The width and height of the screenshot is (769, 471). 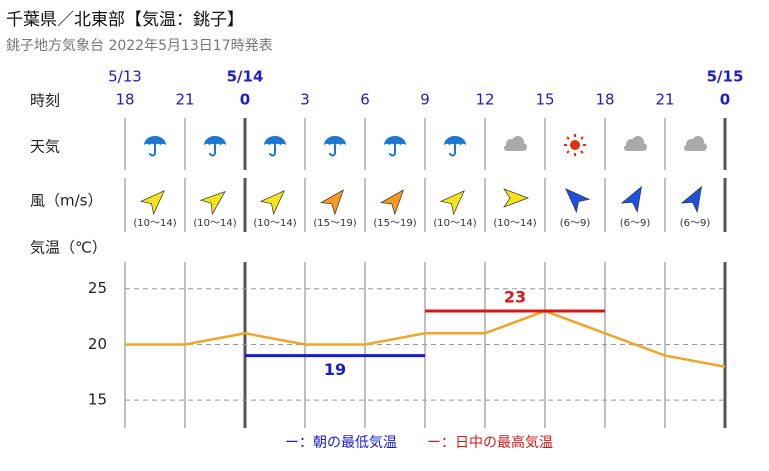 What do you see at coordinates (125, 20) in the screenshot?
I see `title: 千葉県／北東部【気温：銚子】` at bounding box center [125, 20].